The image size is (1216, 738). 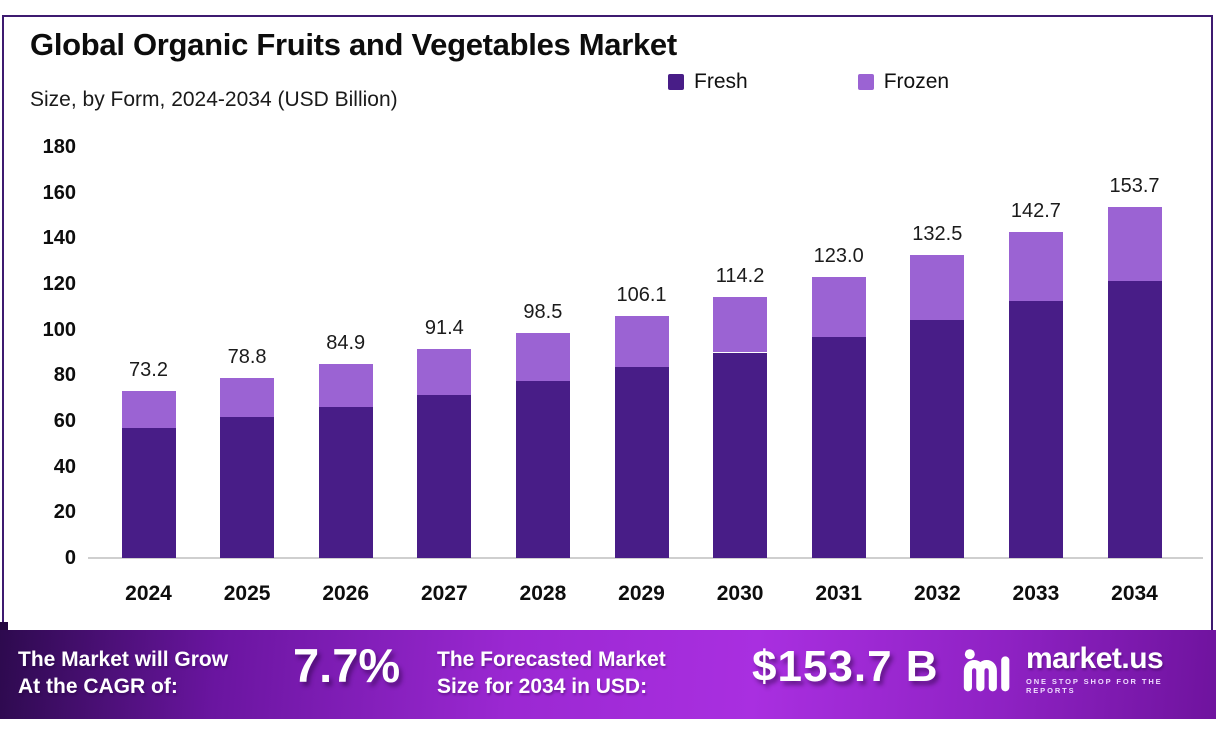 What do you see at coordinates (59, 192) in the screenshot?
I see `y-axis-tick-160: 160` at bounding box center [59, 192].